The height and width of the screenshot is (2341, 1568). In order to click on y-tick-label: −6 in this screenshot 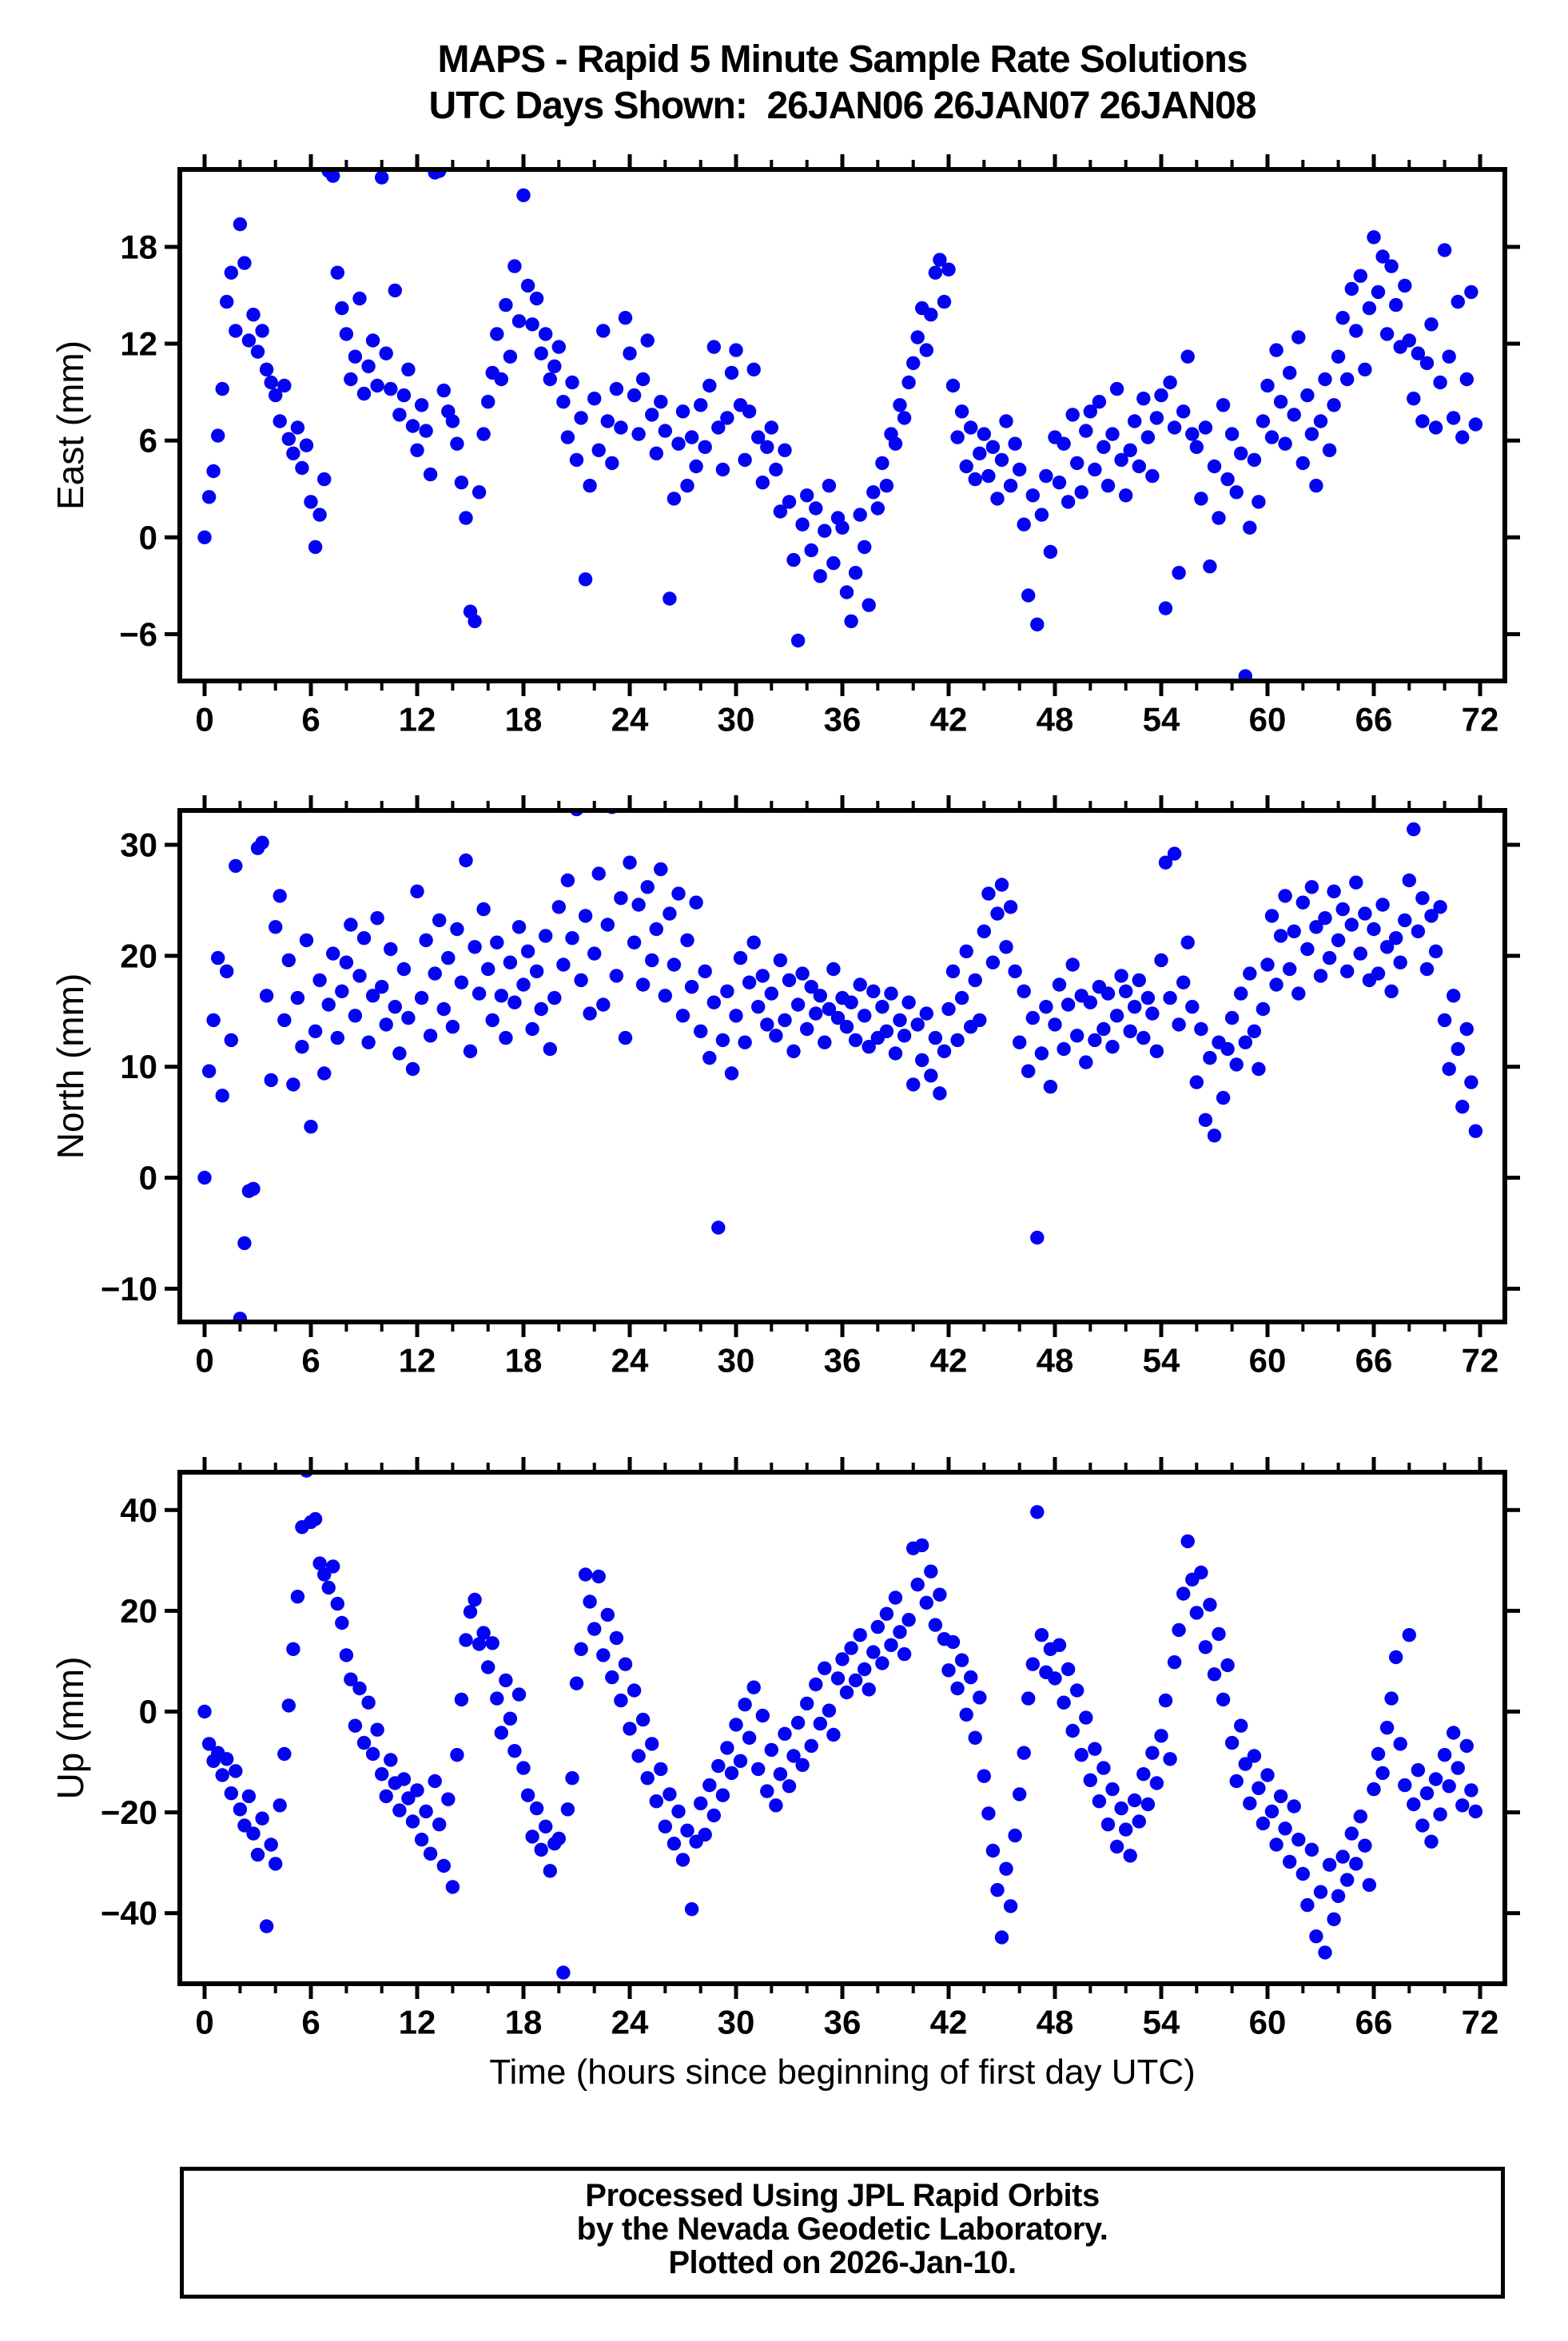, I will do `click(138, 634)`.